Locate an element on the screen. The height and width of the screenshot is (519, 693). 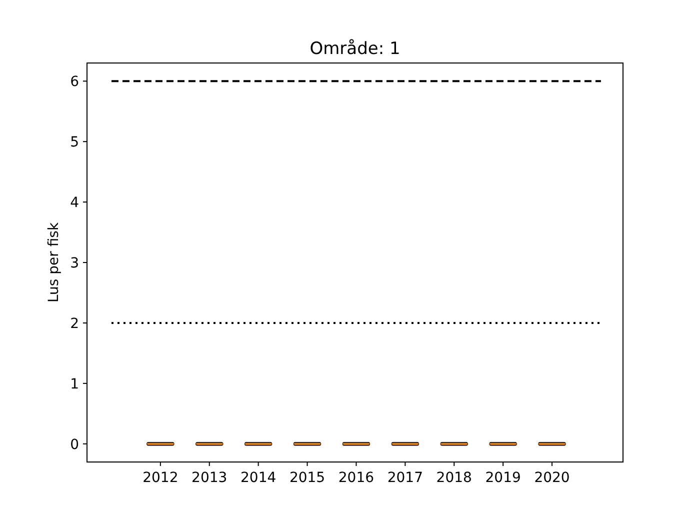
x-tick-label: 2017 is located at coordinates (405, 478).